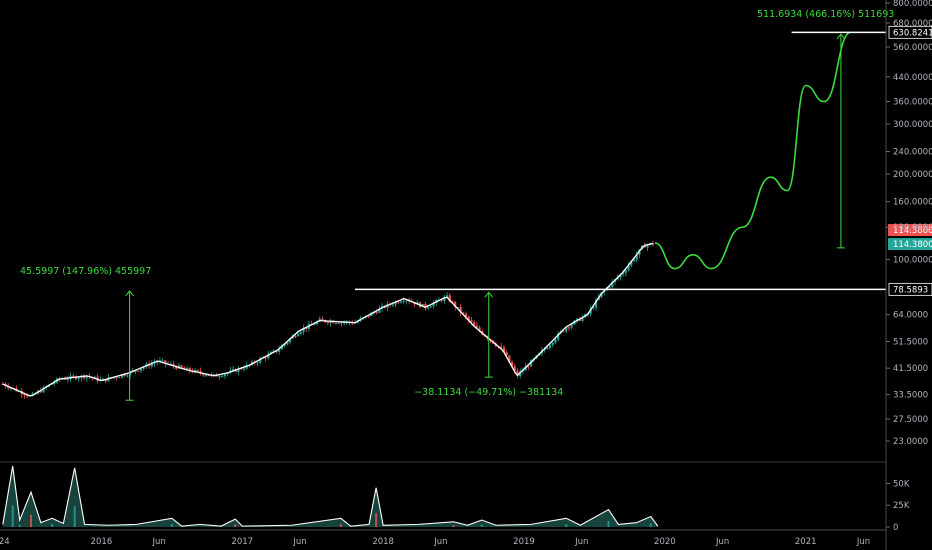 This screenshot has height=550, width=932. Describe the element at coordinates (901, 506) in the screenshot. I see `volume-tick-label: 25K` at that location.